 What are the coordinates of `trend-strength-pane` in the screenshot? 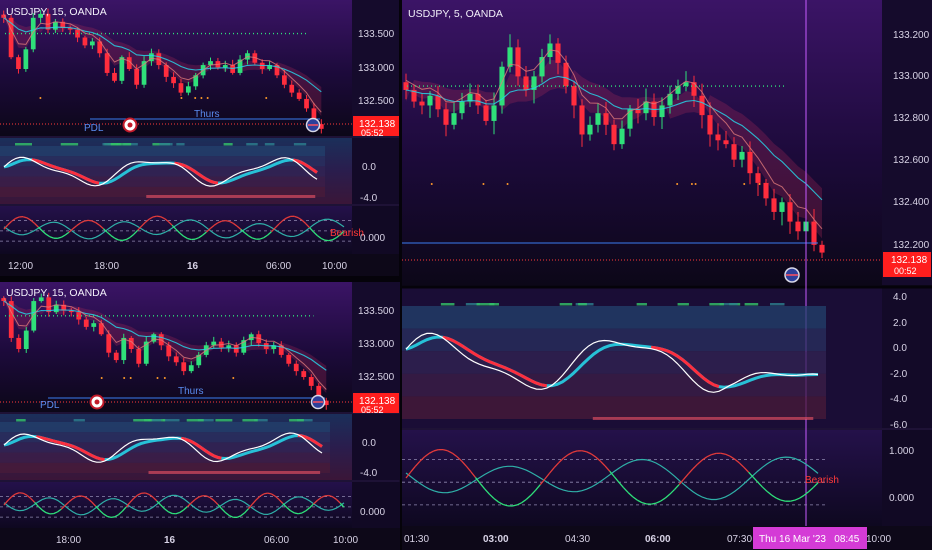 It's located at (614, 477).